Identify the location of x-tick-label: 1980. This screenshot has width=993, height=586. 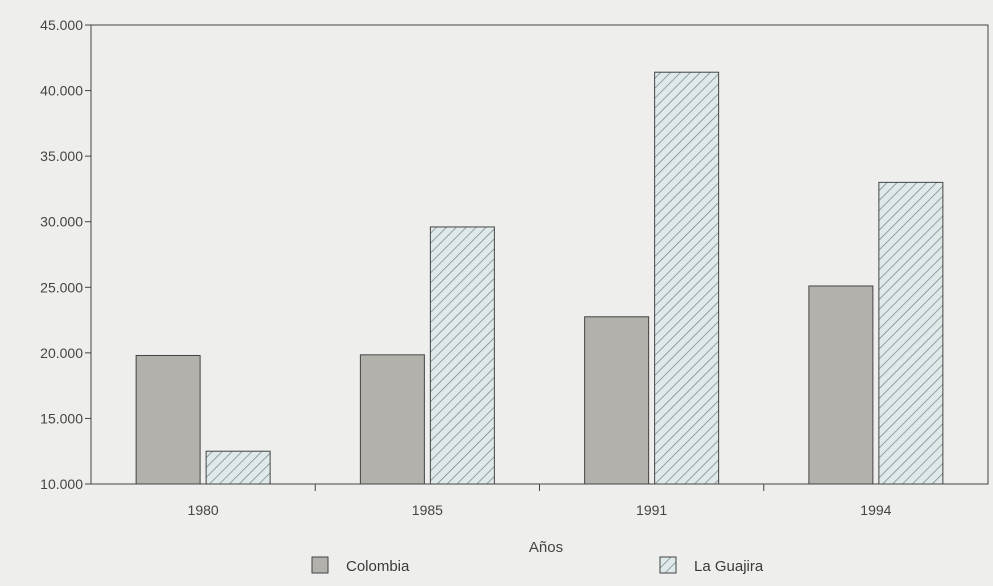
(203, 510).